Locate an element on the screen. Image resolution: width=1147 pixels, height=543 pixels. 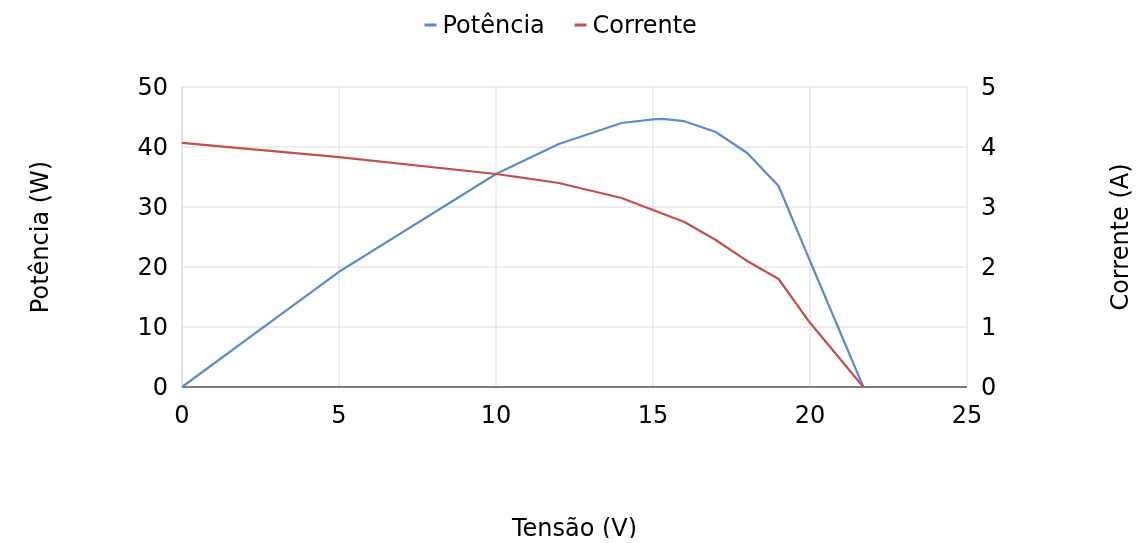
y2-tick-label: 4 is located at coordinates (989, 147).